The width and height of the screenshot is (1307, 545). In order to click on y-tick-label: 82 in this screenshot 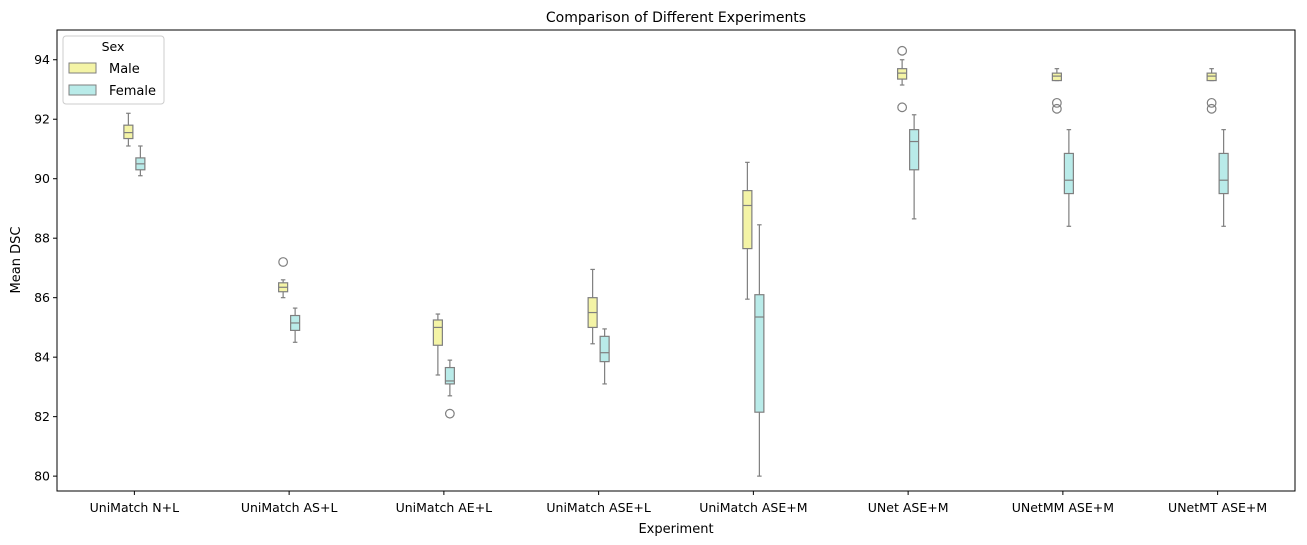, I will do `click(42, 416)`.